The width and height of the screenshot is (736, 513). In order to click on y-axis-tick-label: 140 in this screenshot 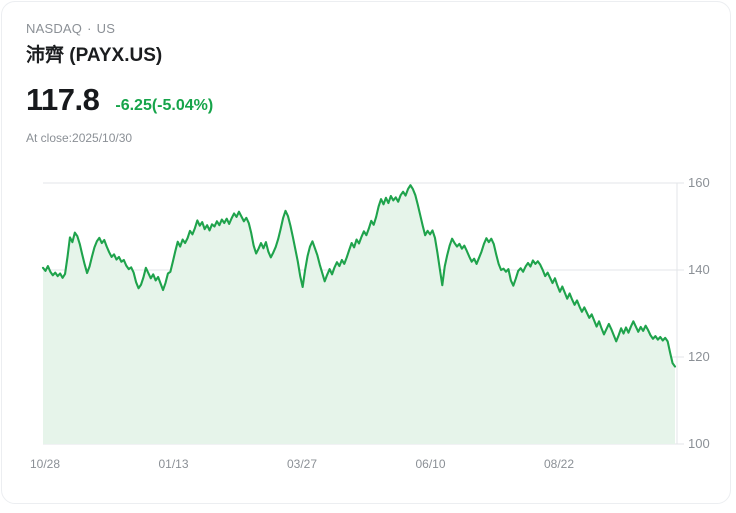, I will do `click(699, 269)`.